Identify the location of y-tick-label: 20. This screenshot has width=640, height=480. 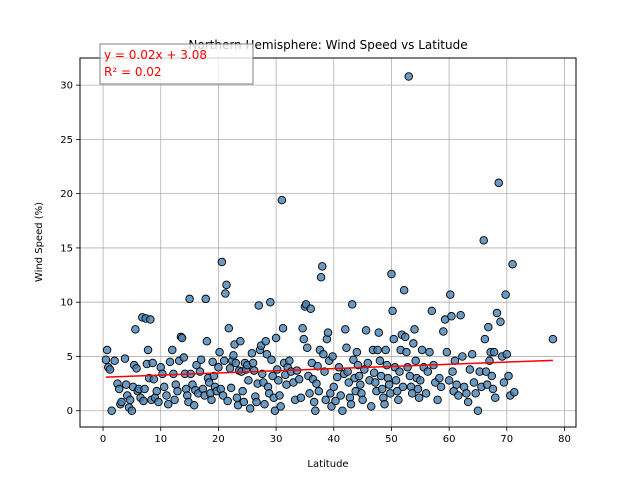
(66, 194).